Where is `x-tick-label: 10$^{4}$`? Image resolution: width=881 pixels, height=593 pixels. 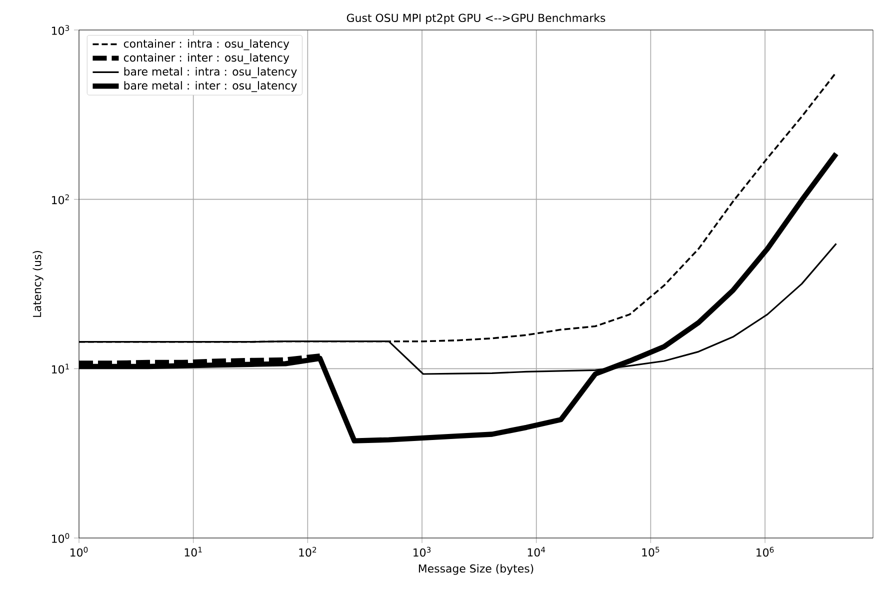
x-tick-label: 10$^{4}$ is located at coordinates (537, 551).